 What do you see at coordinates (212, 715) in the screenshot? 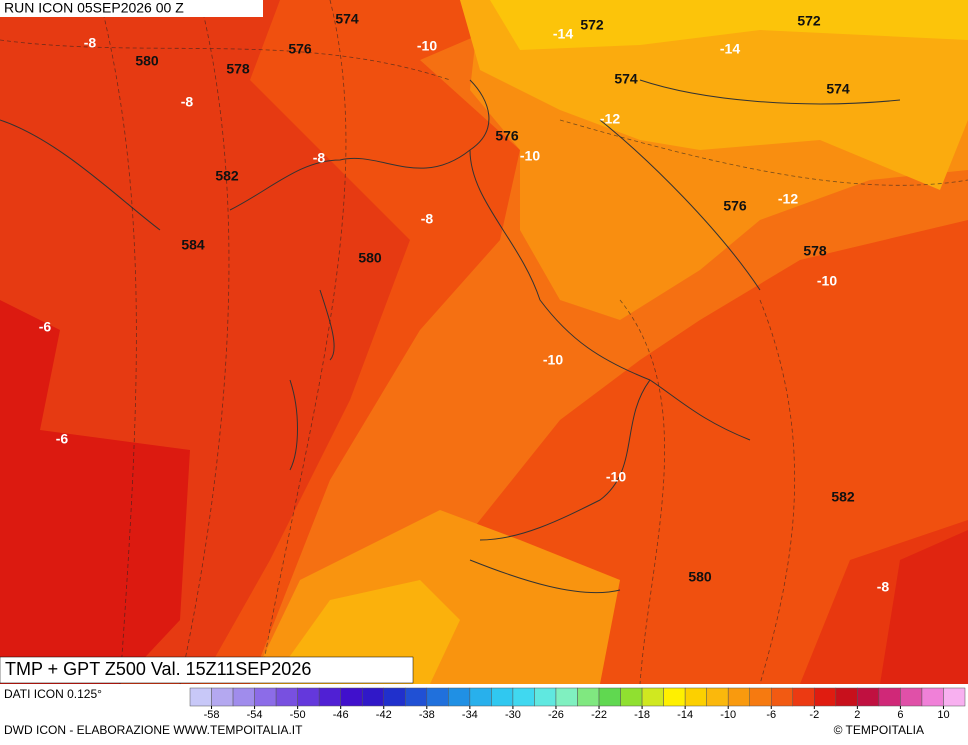
I see `legend-tick-label: -58` at bounding box center [212, 715].